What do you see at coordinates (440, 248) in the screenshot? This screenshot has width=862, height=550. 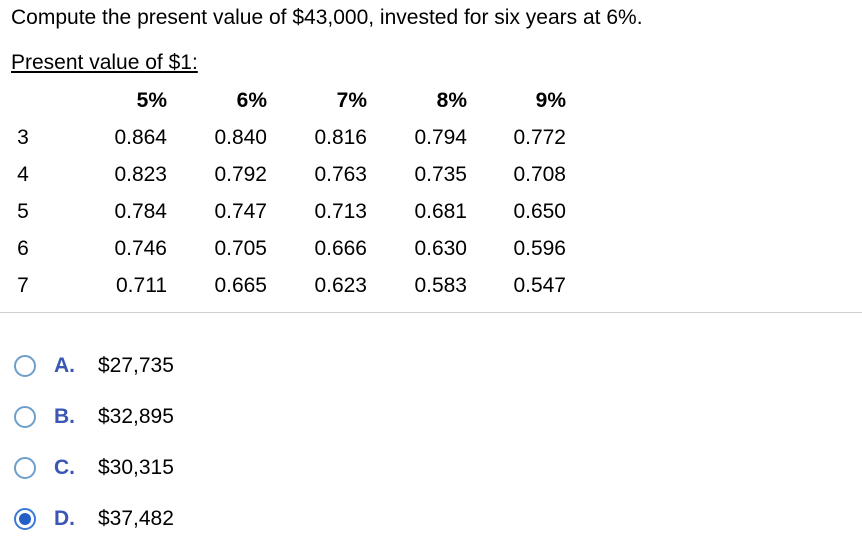 I see `factor-cell: 0.630` at bounding box center [440, 248].